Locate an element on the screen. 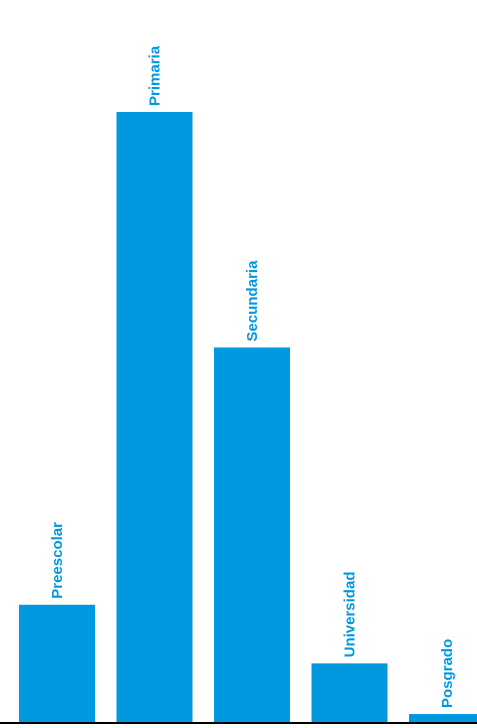 The height and width of the screenshot is (728, 477). bar-posgrado is located at coordinates (443, 718).